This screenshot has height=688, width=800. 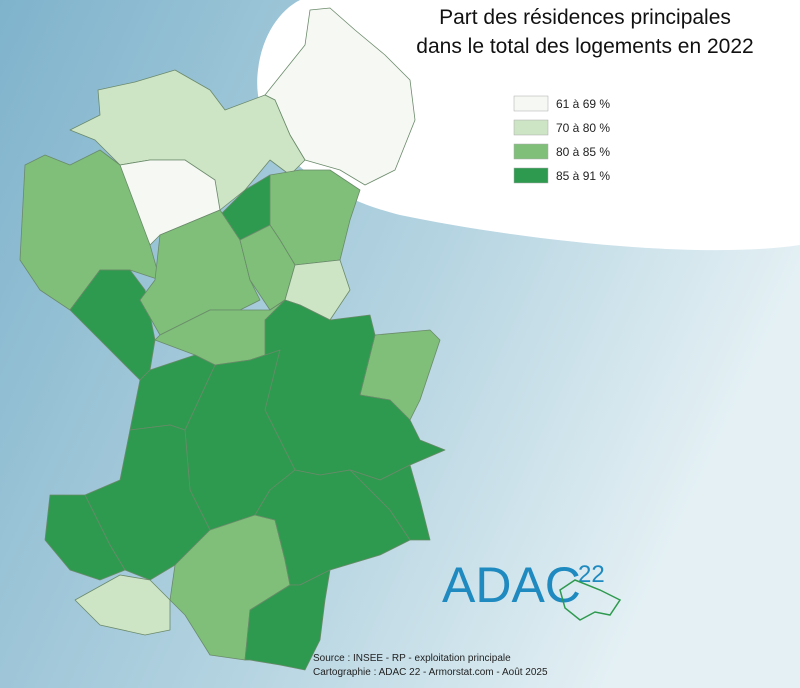 What do you see at coordinates (583, 176) in the screenshot?
I see `legend-label: 85 à 91 %` at bounding box center [583, 176].